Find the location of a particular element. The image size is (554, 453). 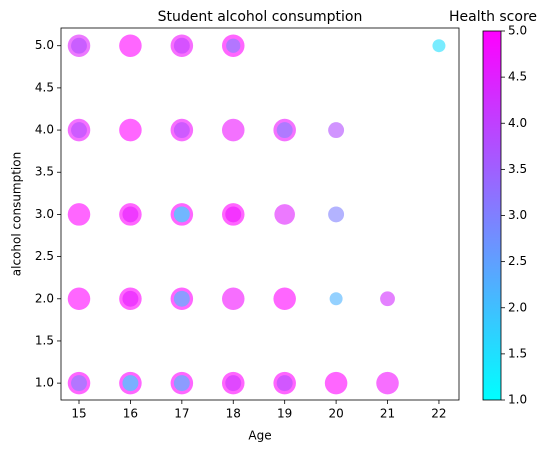

y-tick-label: 2.0 is located at coordinates (44, 298).